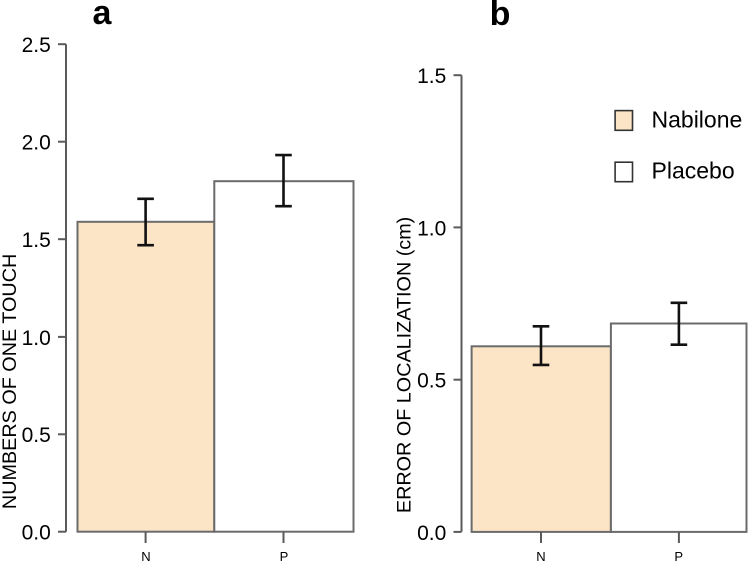  What do you see at coordinates (10, 381) in the screenshot?
I see `svg-text: NUMBERS OF ONE TOUCH` at bounding box center [10, 381].